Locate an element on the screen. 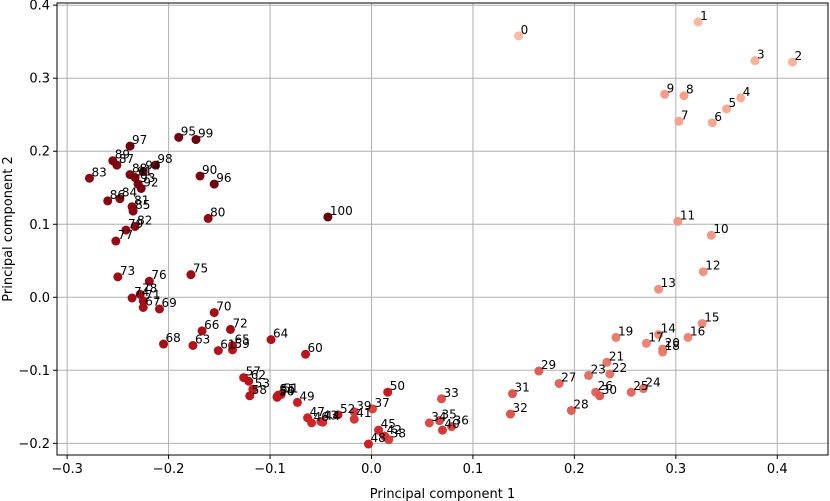 The height and width of the screenshot is (501, 830). point-label: 29 is located at coordinates (548, 365).